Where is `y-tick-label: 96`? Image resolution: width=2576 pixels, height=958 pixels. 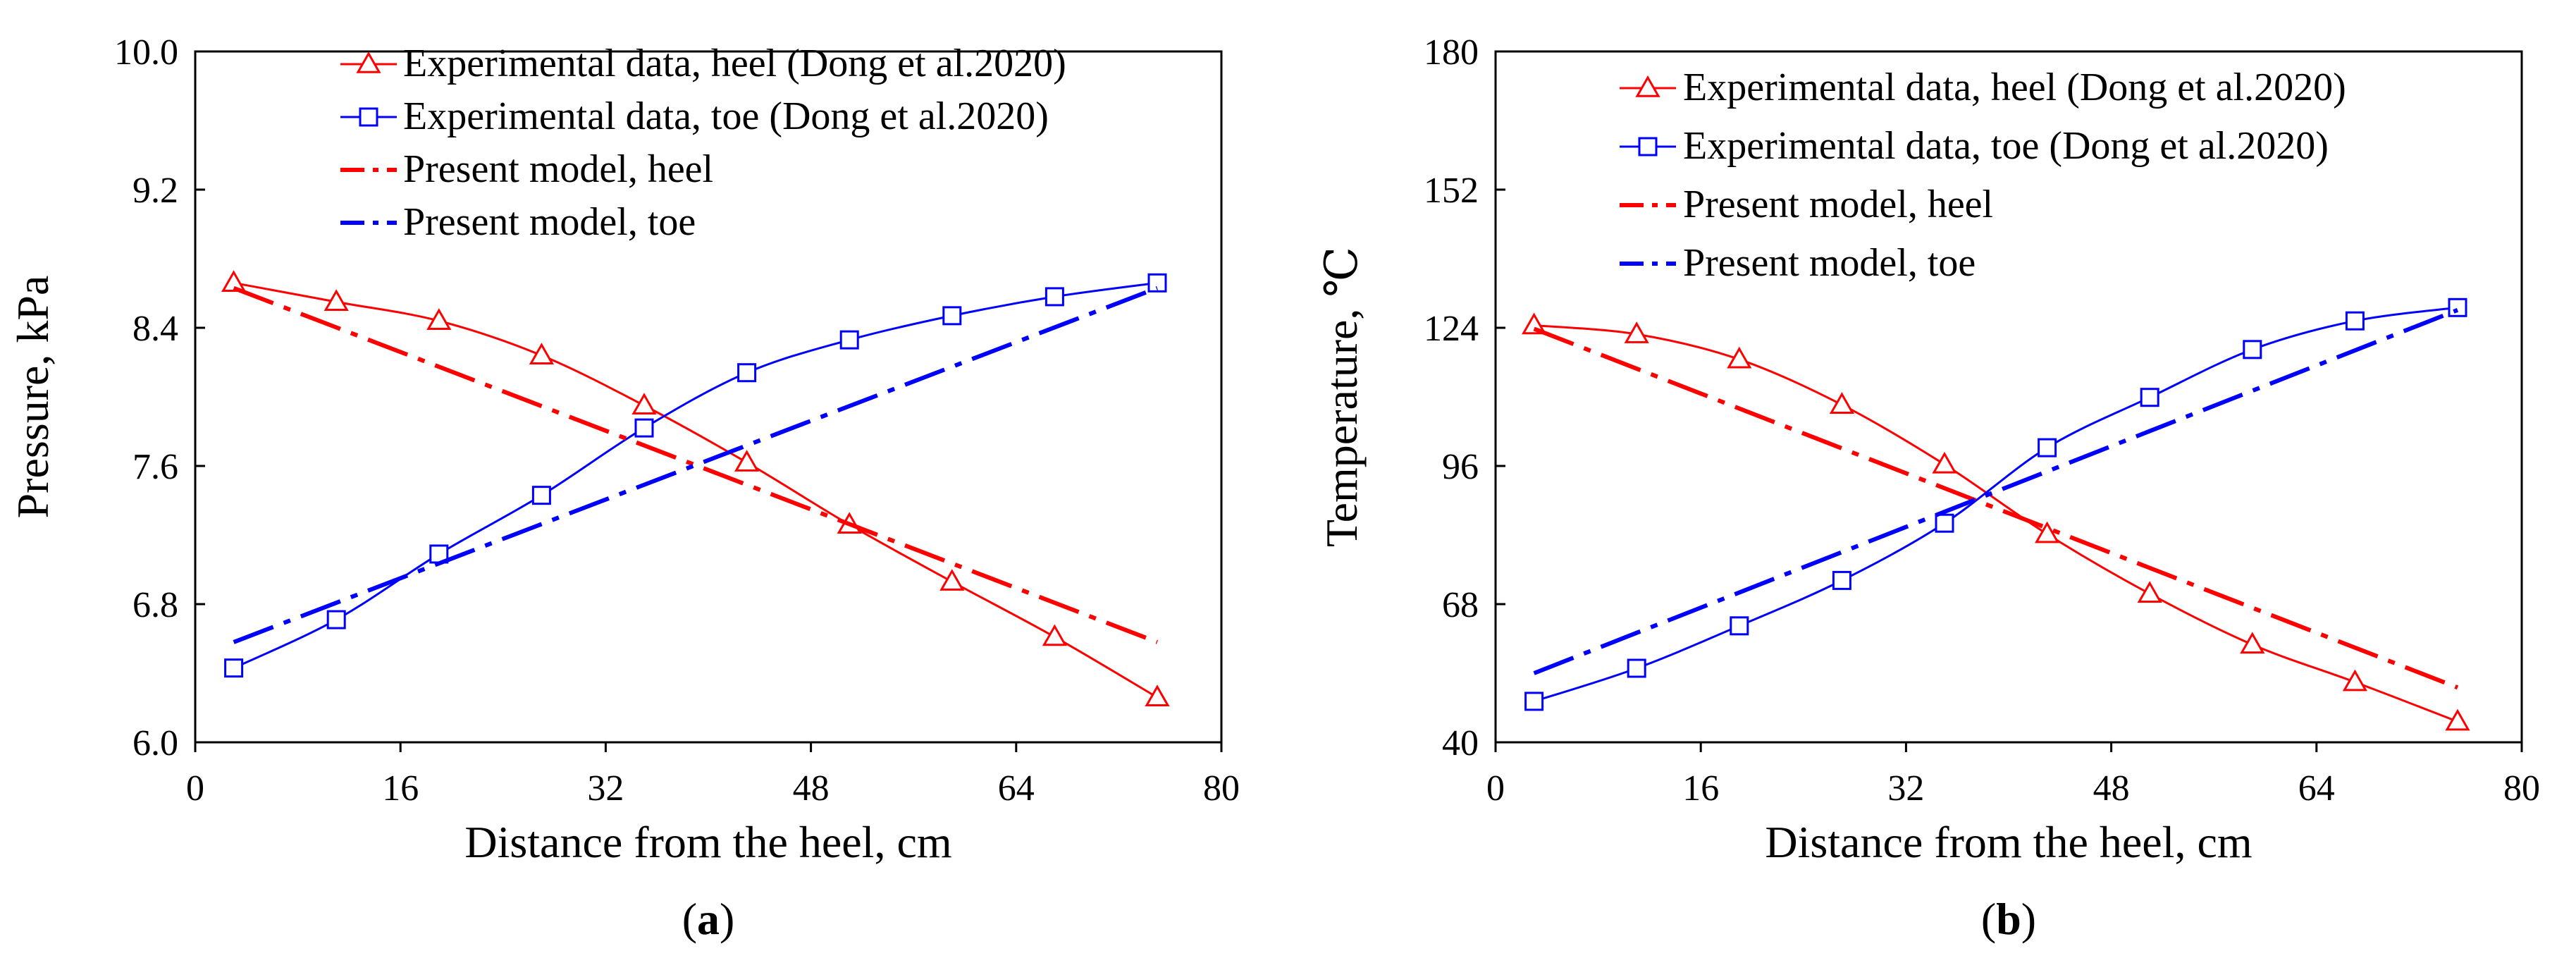 y-tick-label: 96 is located at coordinates (1460, 467).